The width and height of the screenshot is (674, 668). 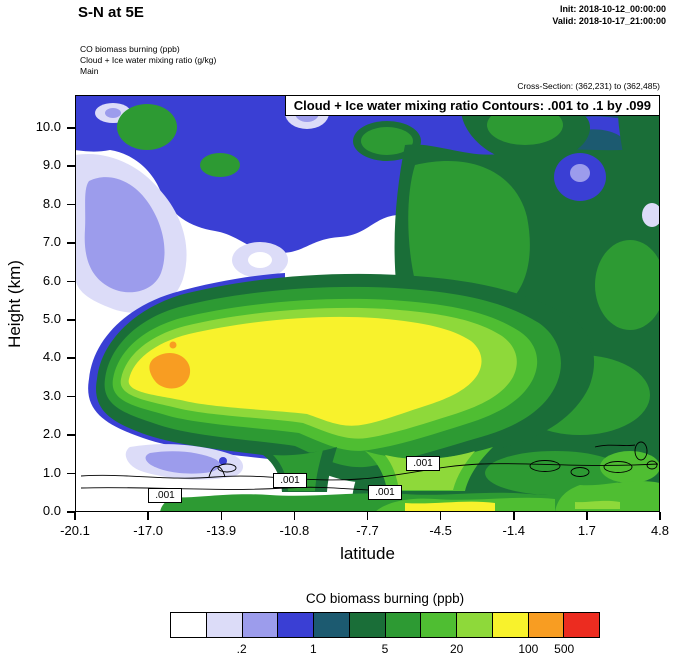 What do you see at coordinates (89, 71) in the screenshot?
I see `domain-label: Main` at bounding box center [89, 71].